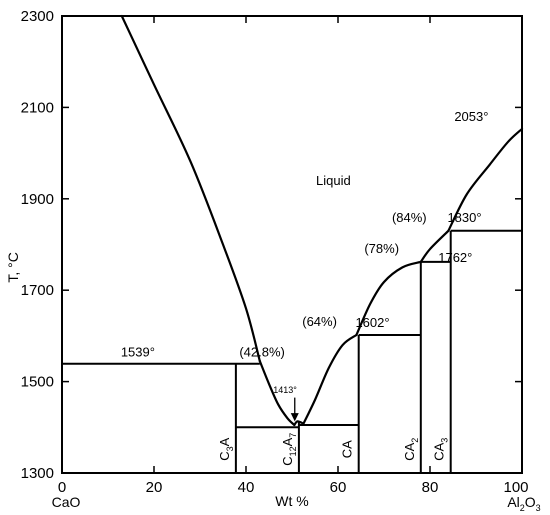  Describe the element at coordinates (294, 417) in the screenshot. I see `arrow-1413-head` at that location.